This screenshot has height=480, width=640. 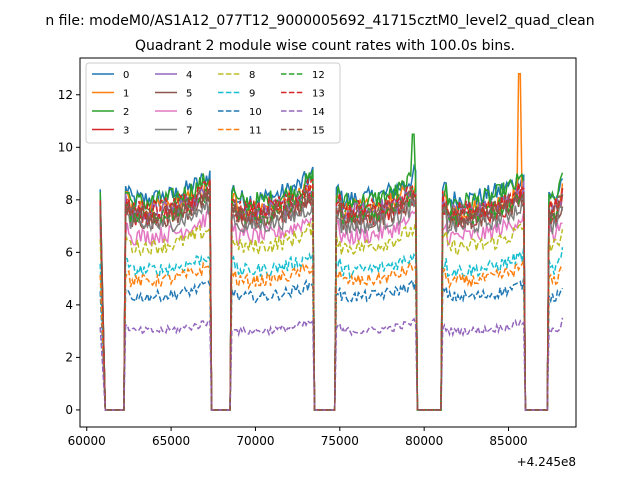 I want to click on legend-label: 7, so click(x=189, y=131).